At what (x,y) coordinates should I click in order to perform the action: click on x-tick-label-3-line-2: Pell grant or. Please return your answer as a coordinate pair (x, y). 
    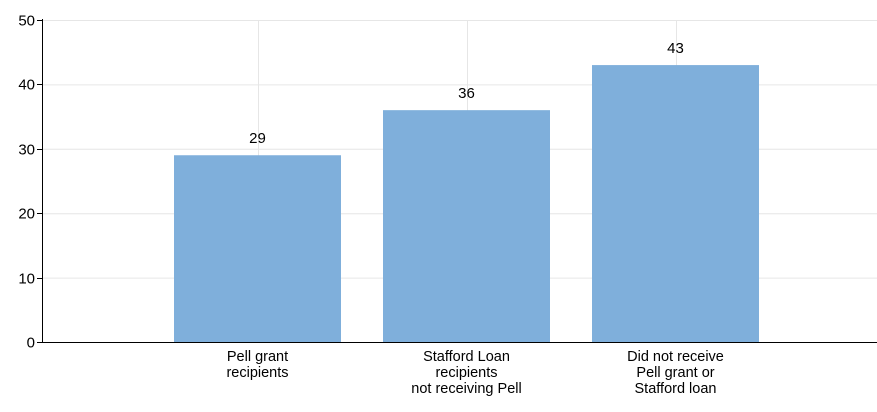
    Looking at the image, I should click on (675, 373).